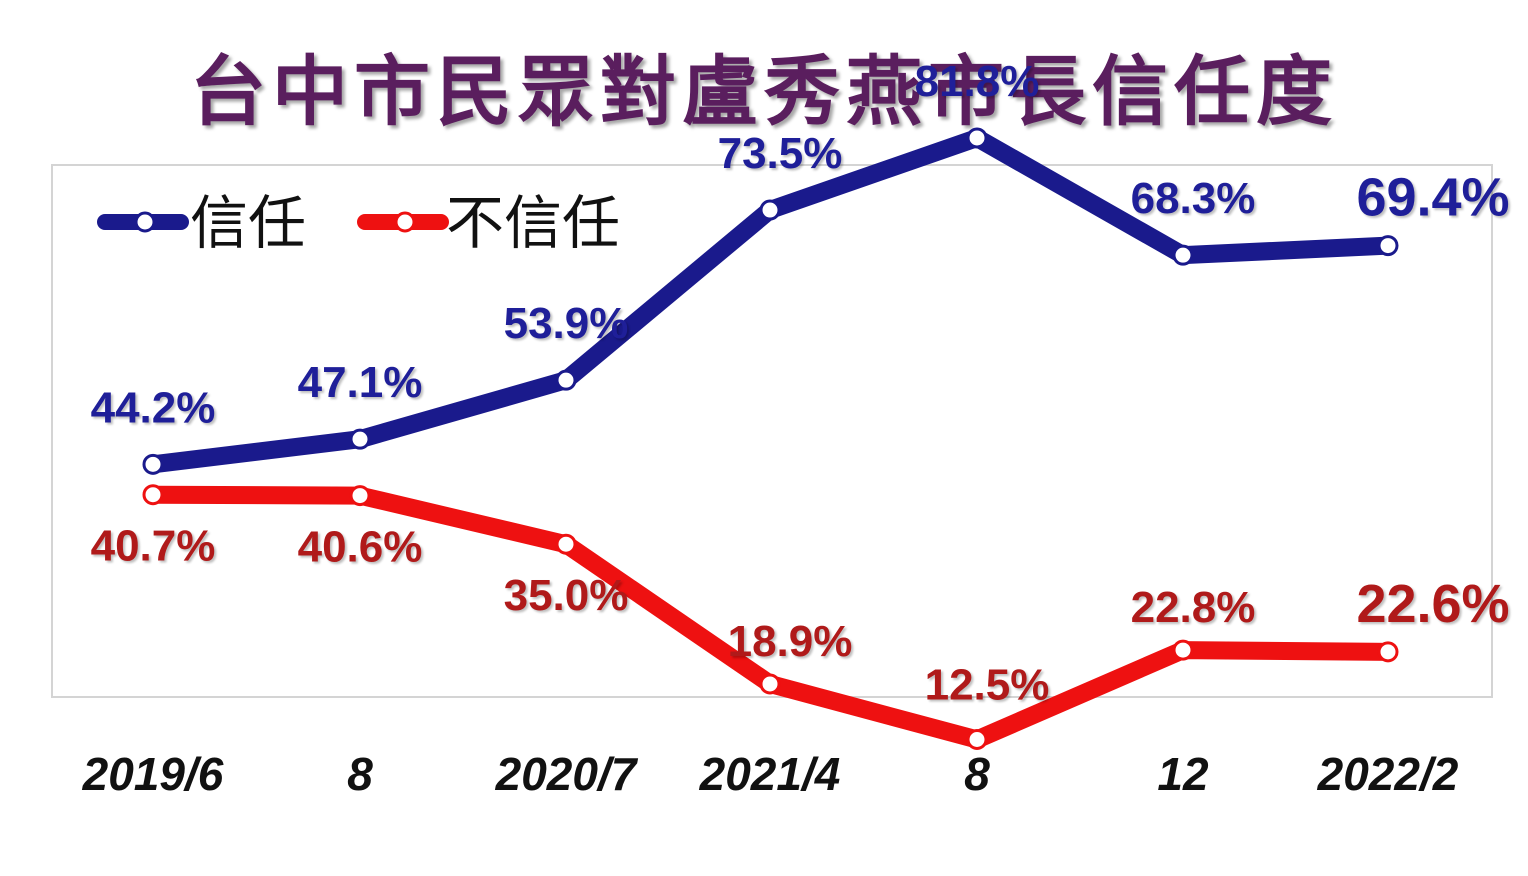 The width and height of the screenshot is (1528, 876). Describe the element at coordinates (977, 774) in the screenshot. I see `x-tick-label-5: 8` at that location.